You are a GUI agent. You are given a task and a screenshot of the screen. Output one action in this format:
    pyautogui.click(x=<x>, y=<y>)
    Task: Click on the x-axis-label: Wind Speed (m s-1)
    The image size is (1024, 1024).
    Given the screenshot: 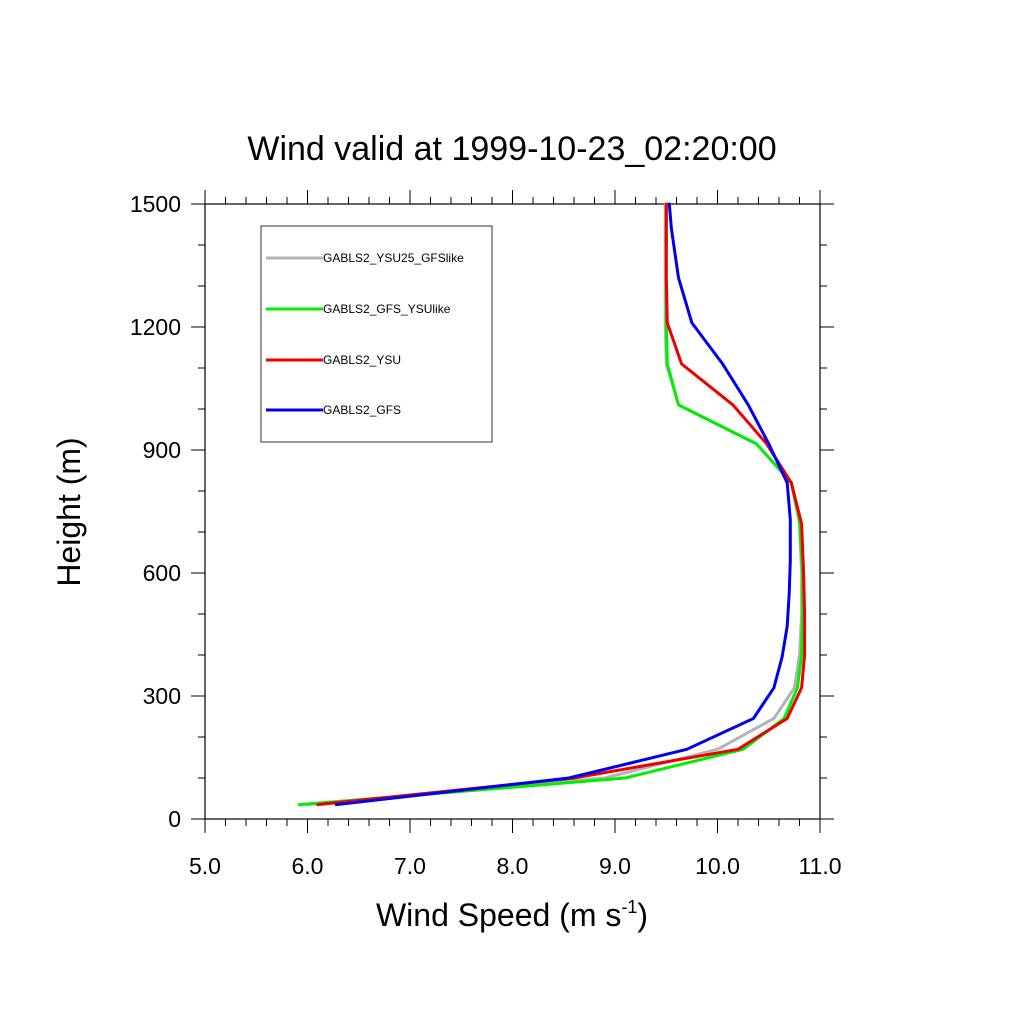 What is the action you would take?
    pyautogui.click(x=512, y=915)
    